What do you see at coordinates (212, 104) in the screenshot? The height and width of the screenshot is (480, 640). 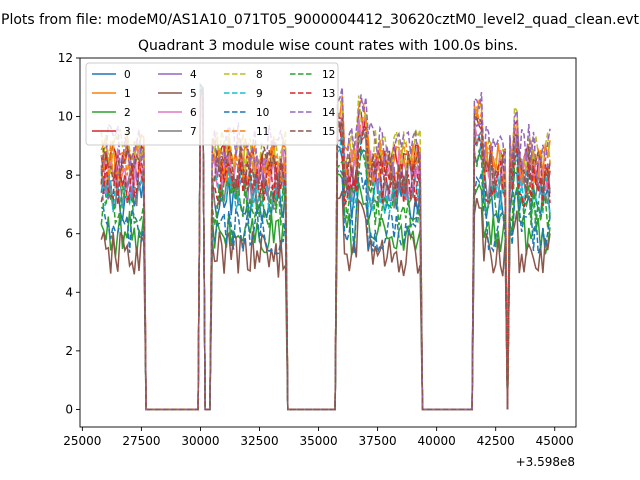 I see `legend-box` at bounding box center [212, 104].